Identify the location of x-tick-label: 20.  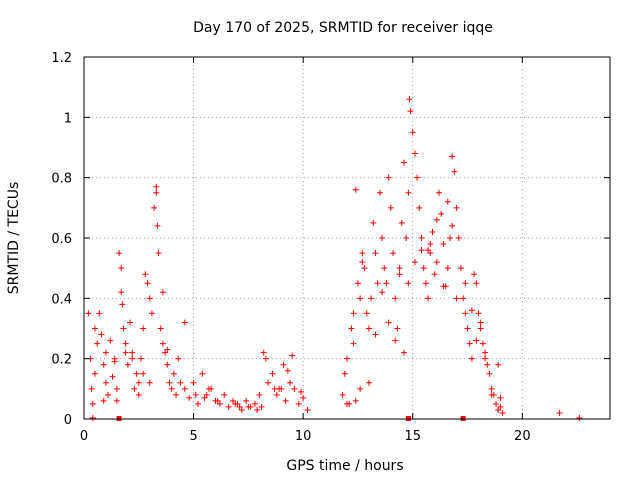
(522, 436).